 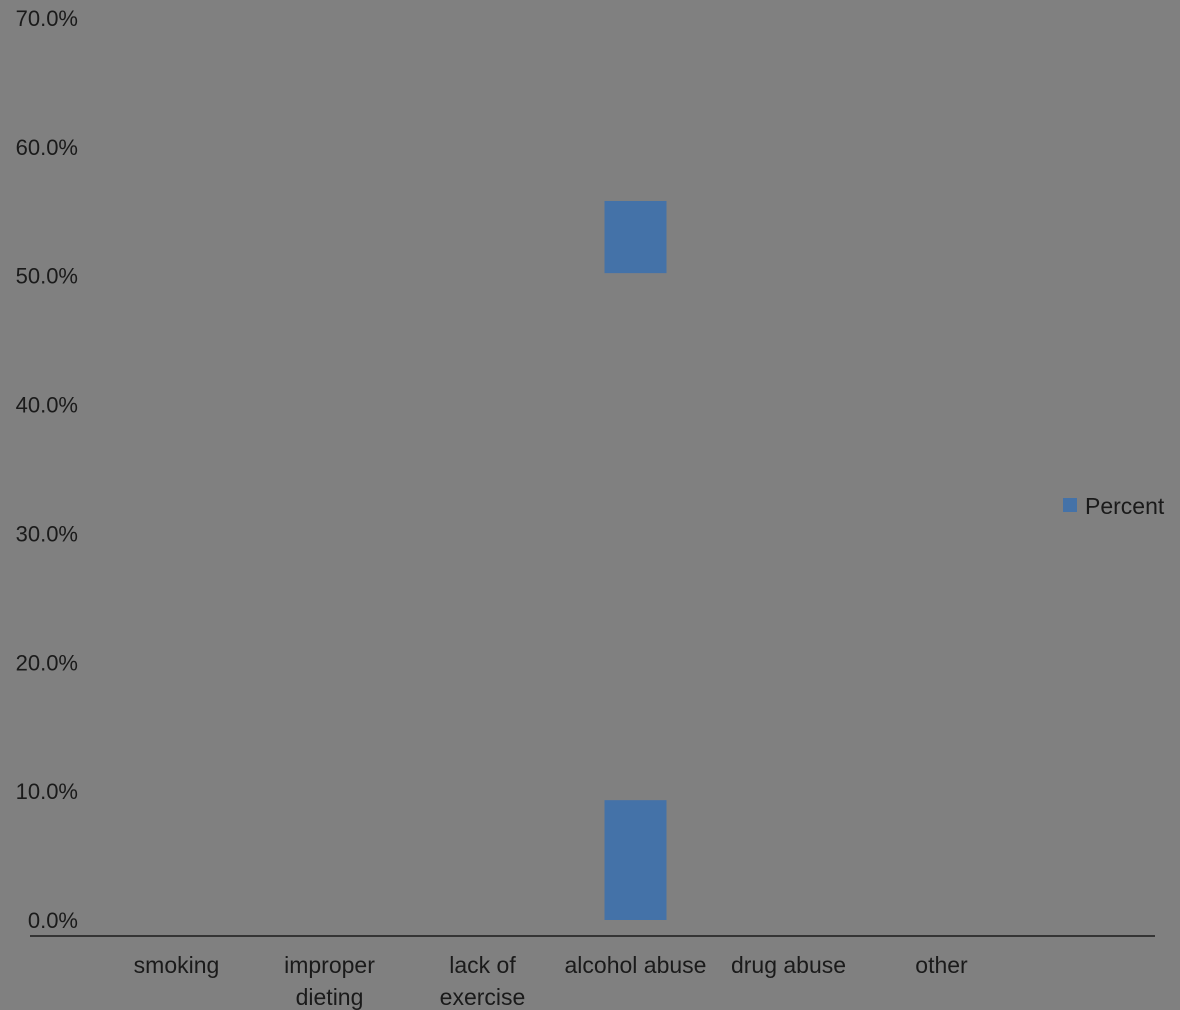 I want to click on y-tick-label: 20.0%, so click(x=47, y=662).